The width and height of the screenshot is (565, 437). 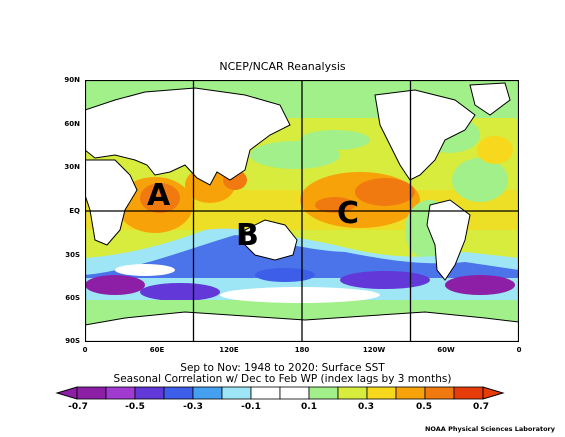 What do you see at coordinates (446, 350) in the screenshot?
I see `lon-label-60w: 60W` at bounding box center [446, 350].